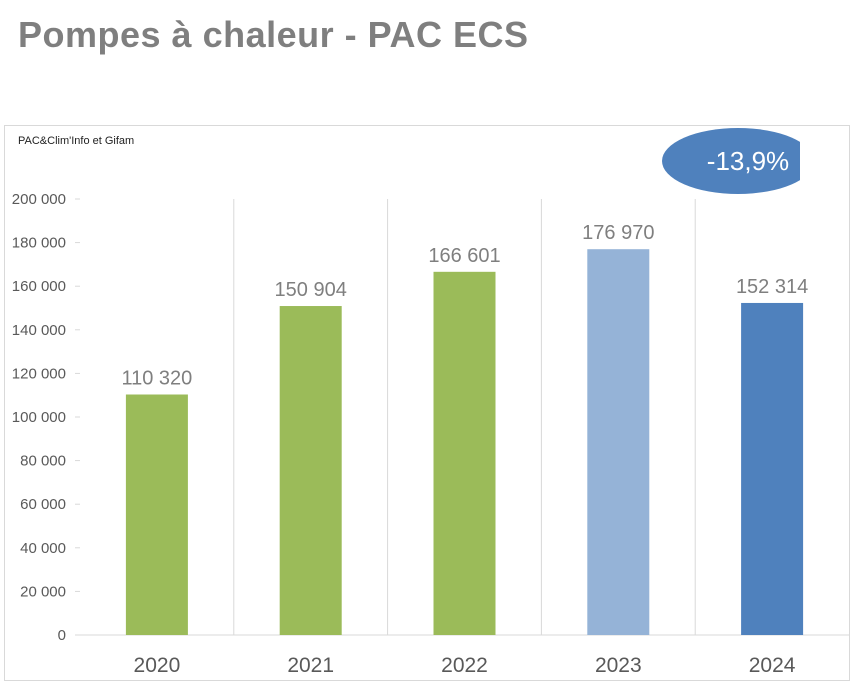 Image resolution: width=857 pixels, height=691 pixels. What do you see at coordinates (39, 199) in the screenshot?
I see `y-tick-label: 200 000` at bounding box center [39, 199].